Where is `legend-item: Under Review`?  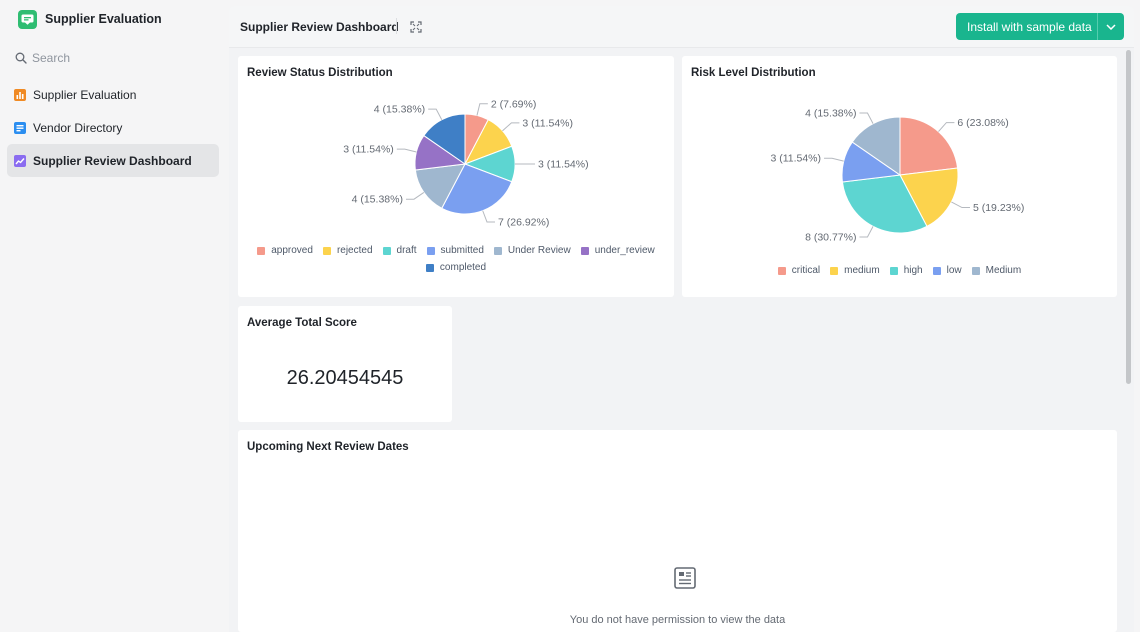
legend-item: Under Review is located at coordinates (532, 250).